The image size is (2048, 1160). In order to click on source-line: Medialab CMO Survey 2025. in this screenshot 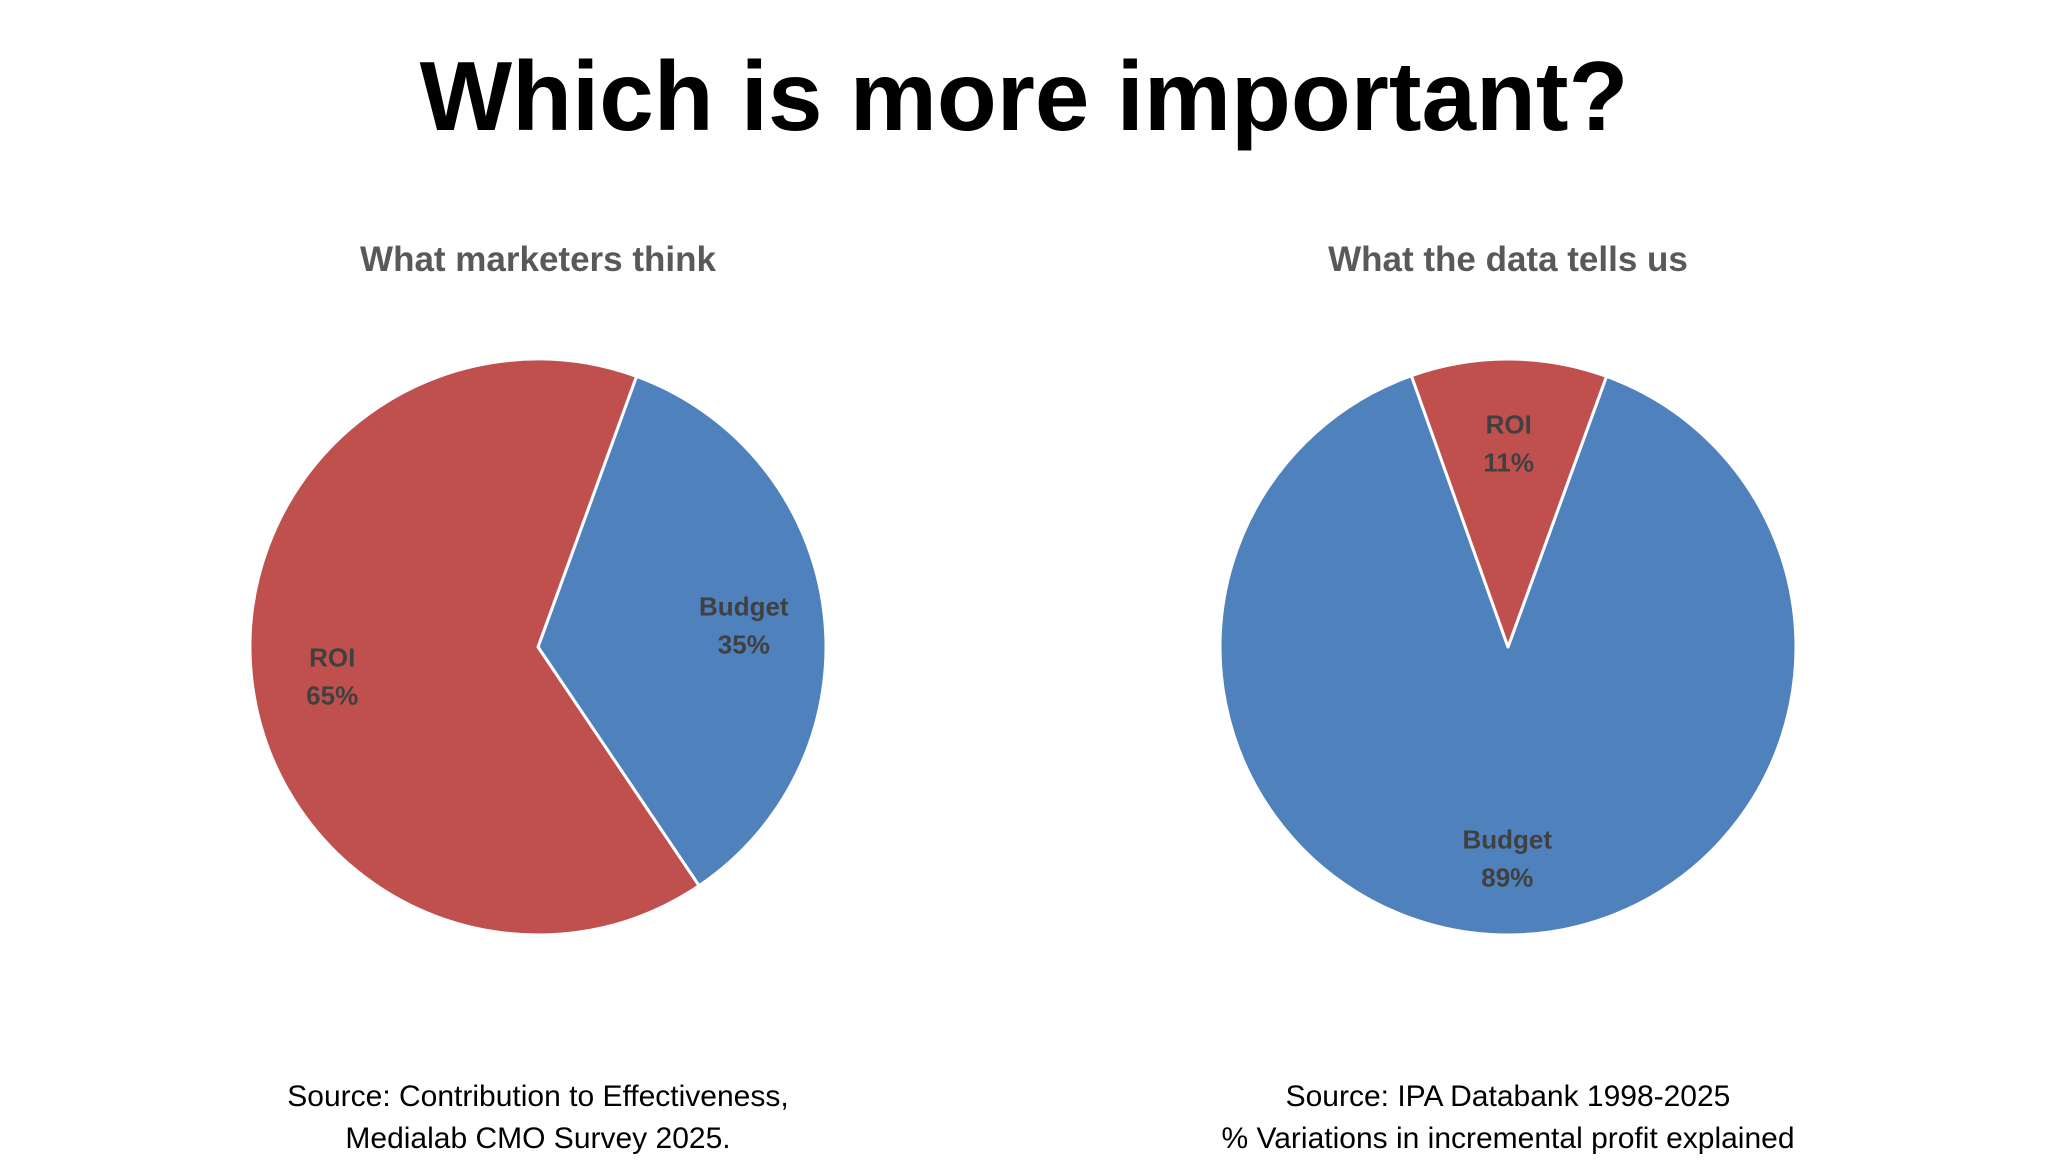, I will do `click(538, 1138)`.